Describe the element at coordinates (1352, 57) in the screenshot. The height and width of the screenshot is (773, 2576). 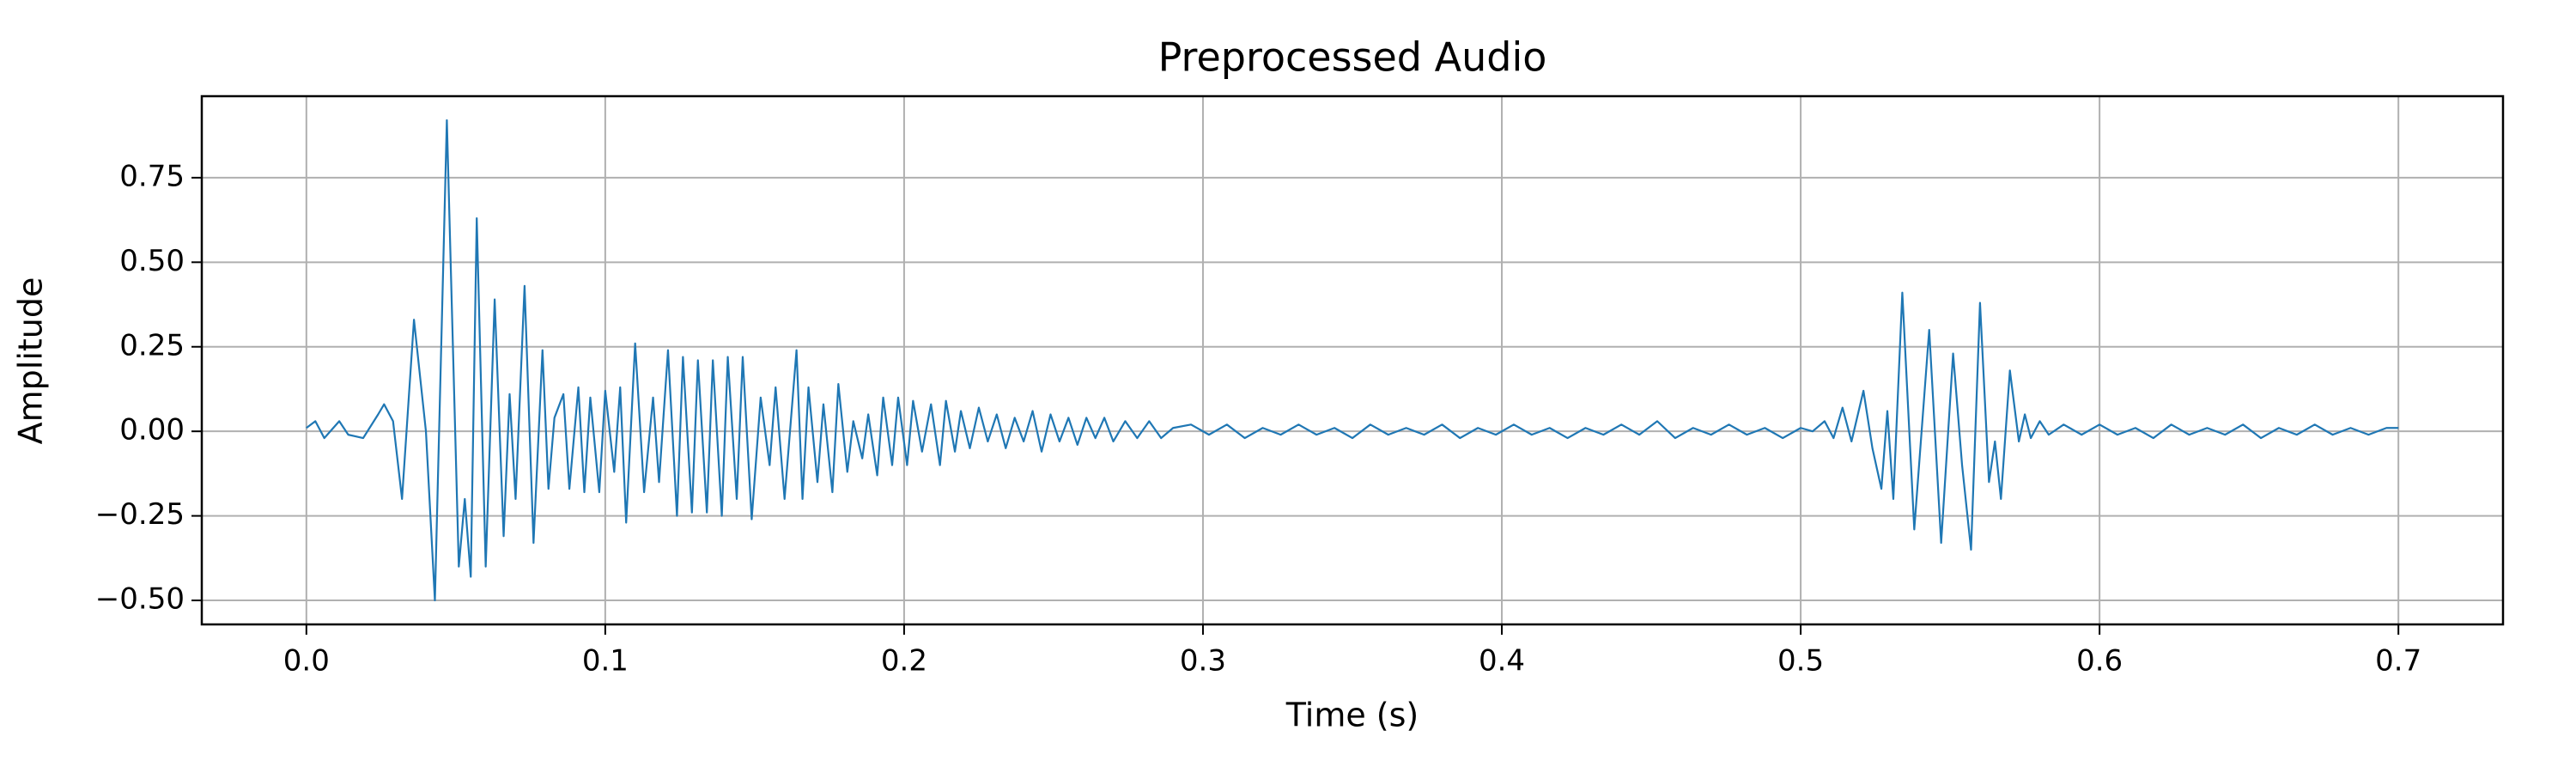
I see `chart-title: Preprocessed Audio` at that location.